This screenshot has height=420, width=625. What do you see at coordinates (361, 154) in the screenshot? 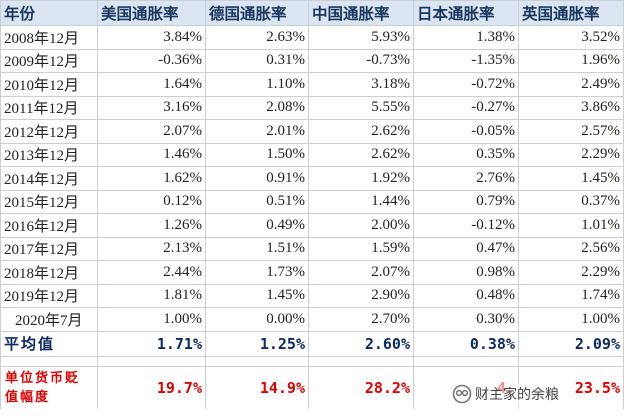
I see `row-value: 2.62%` at bounding box center [361, 154].